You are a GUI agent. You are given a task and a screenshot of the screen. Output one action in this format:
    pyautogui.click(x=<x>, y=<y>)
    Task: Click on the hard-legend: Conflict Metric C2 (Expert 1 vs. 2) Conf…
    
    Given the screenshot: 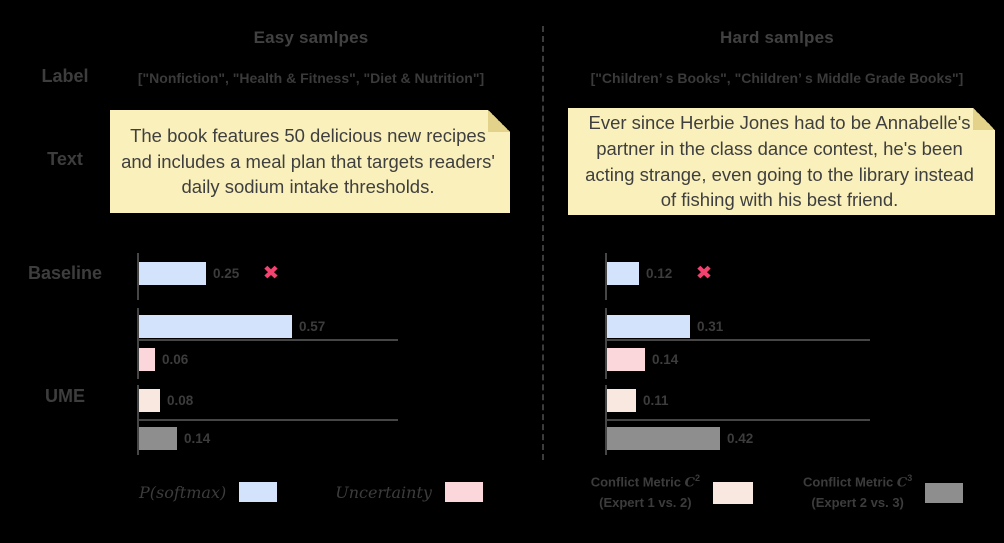 What is the action you would take?
    pyautogui.click(x=777, y=493)
    